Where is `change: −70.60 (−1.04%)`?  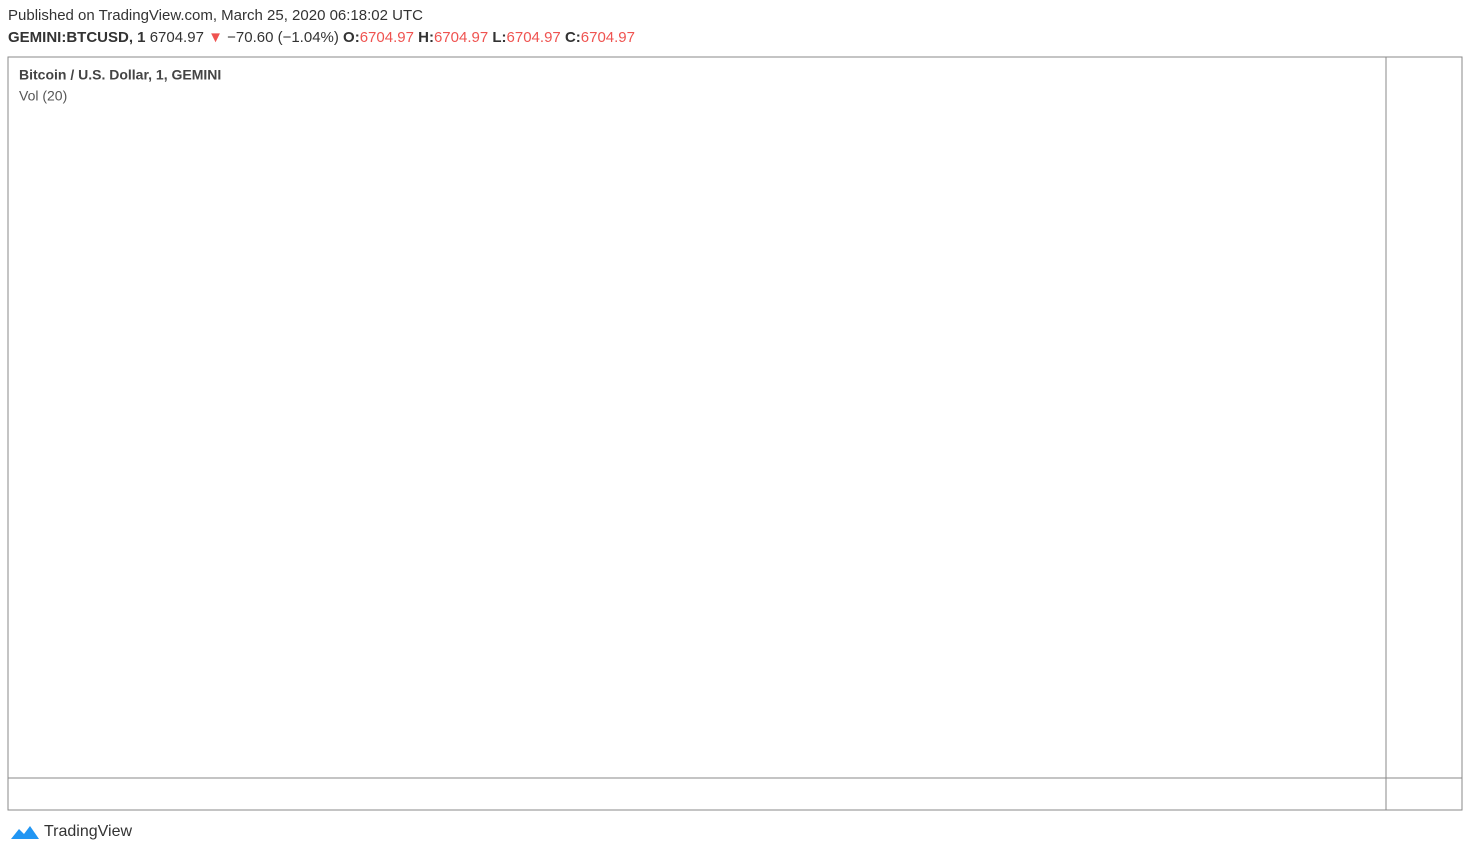
change: −70.60 (−1.04%) is located at coordinates (283, 37).